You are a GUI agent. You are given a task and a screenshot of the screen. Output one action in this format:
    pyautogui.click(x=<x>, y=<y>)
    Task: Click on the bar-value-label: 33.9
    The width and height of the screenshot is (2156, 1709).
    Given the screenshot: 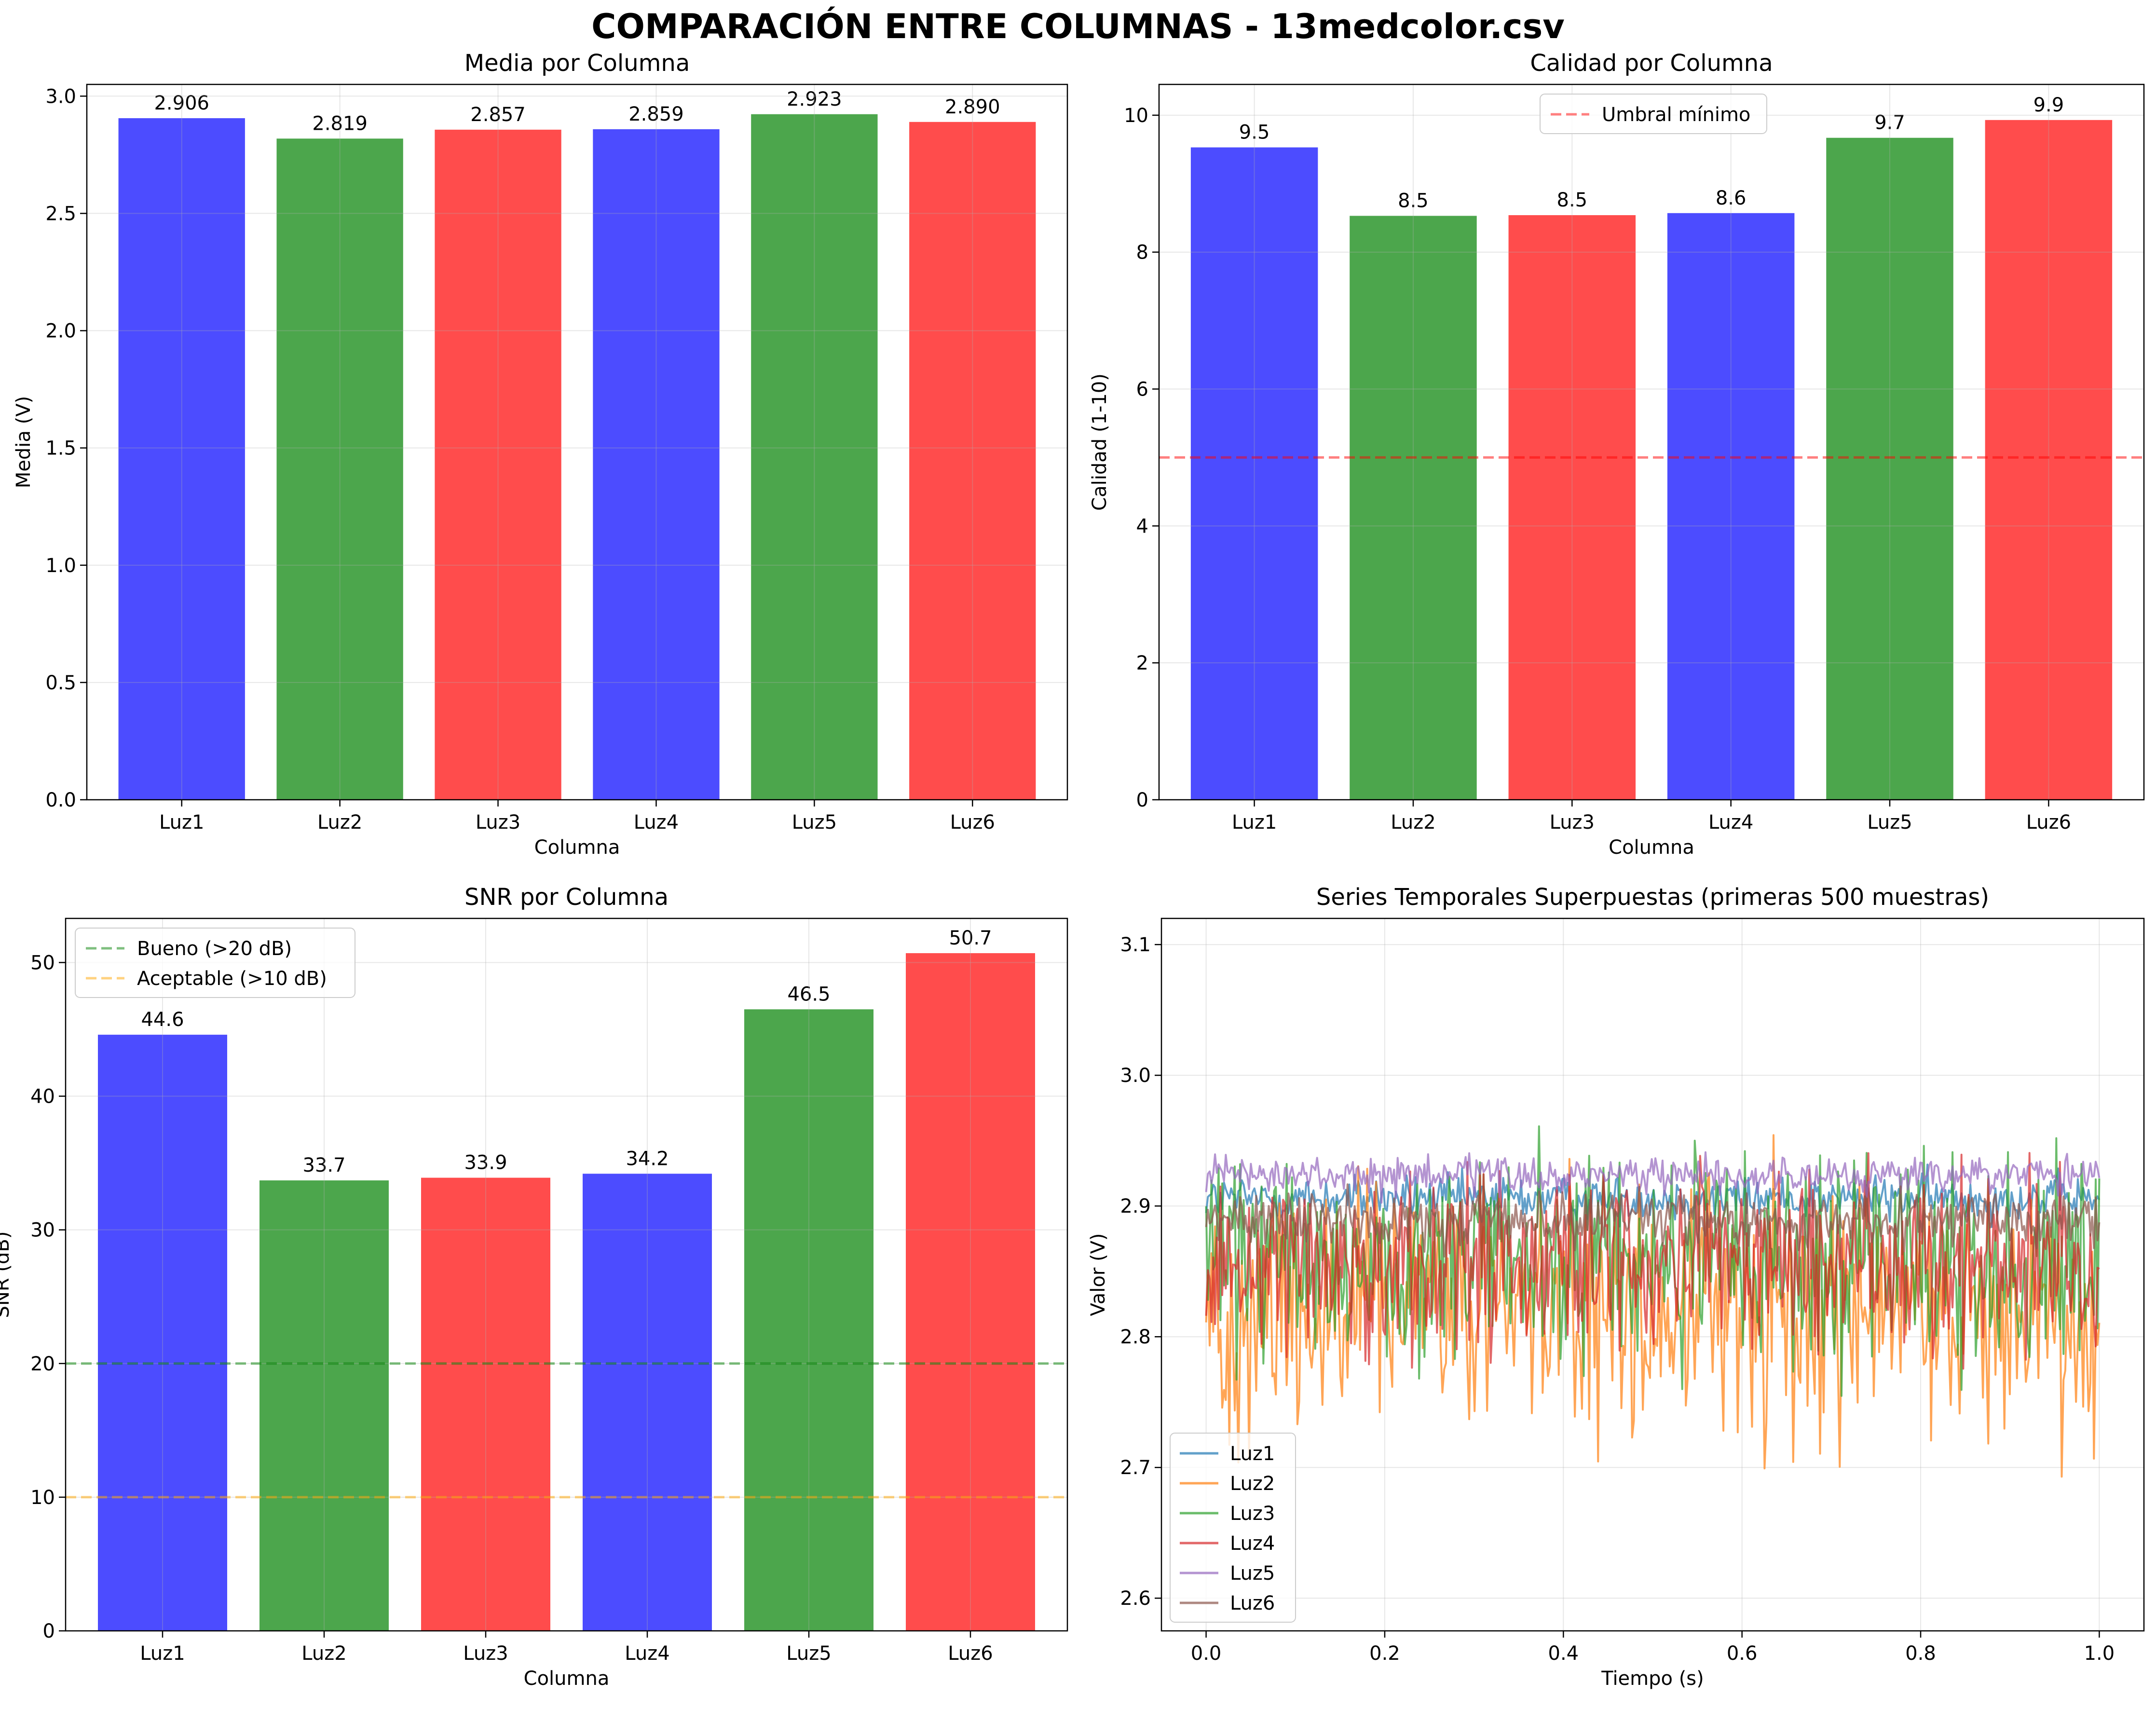 What is the action you would take?
    pyautogui.click(x=485, y=1163)
    